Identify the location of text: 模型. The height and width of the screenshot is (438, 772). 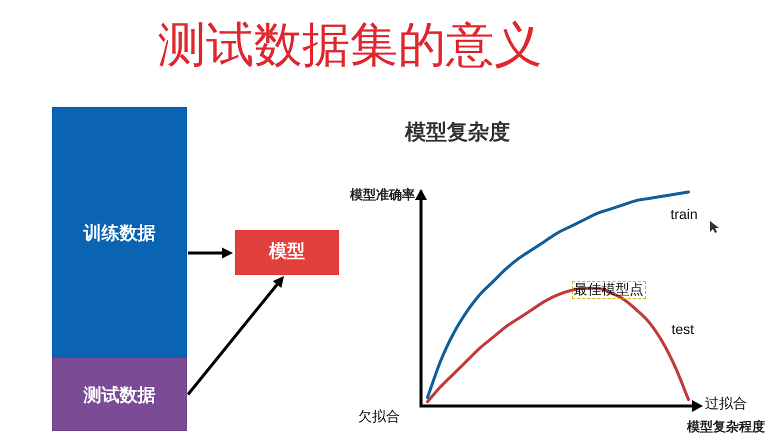
(287, 252).